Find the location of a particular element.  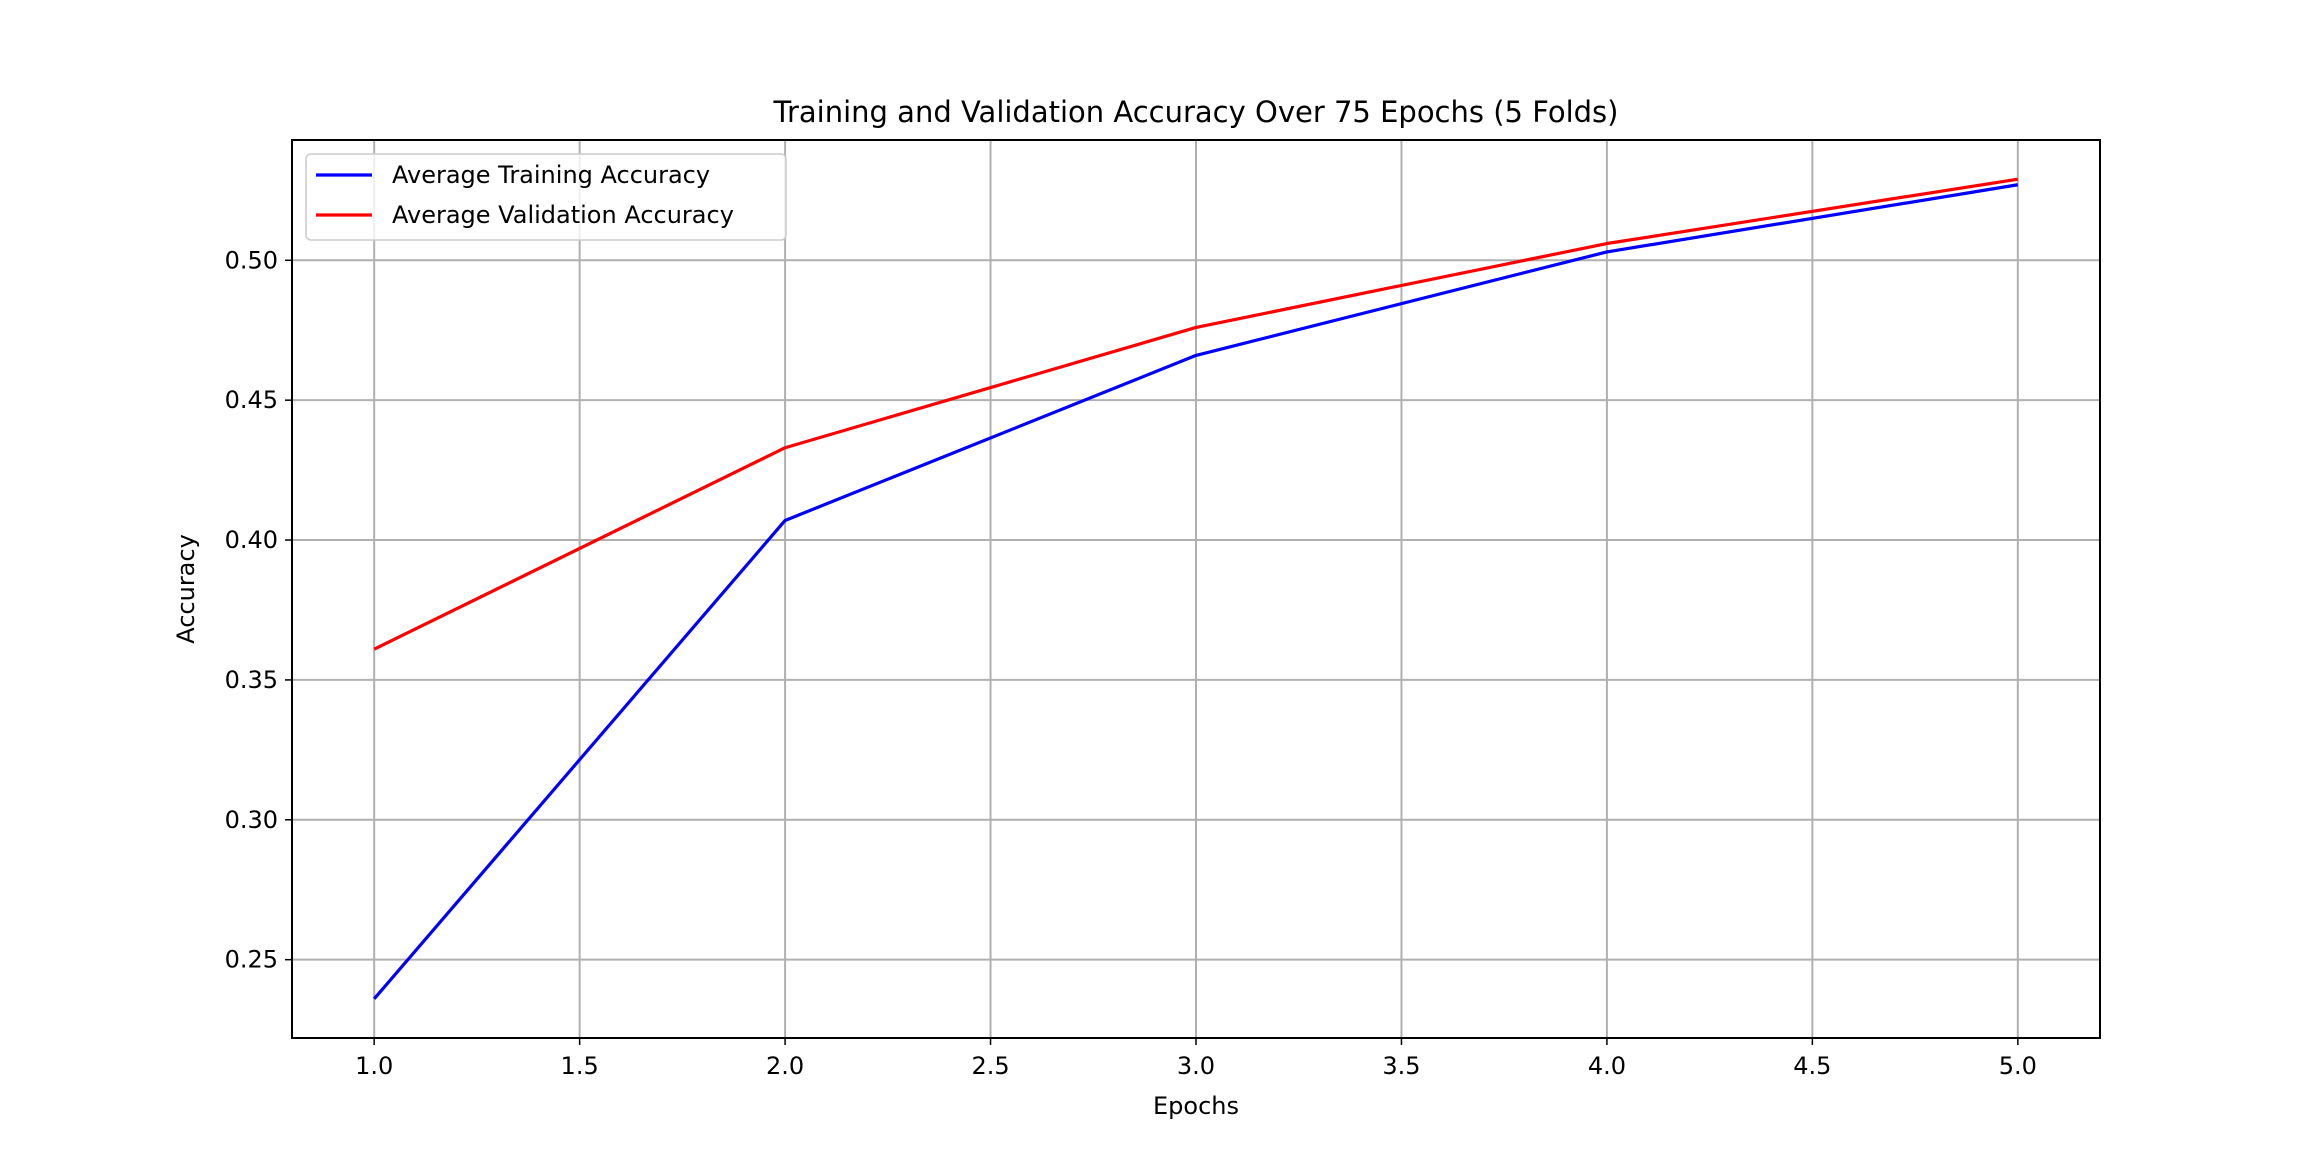

x-tick-label: 3.5 is located at coordinates (1401, 1066).